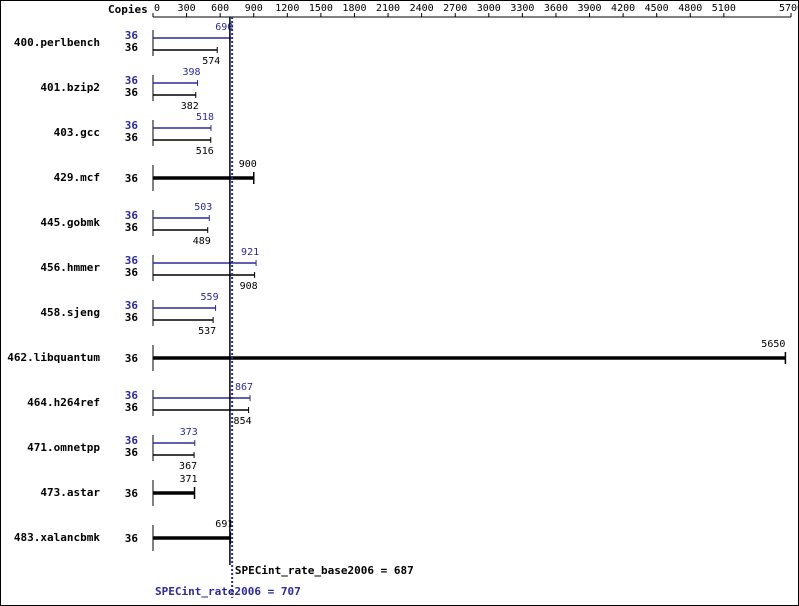  Describe the element at coordinates (63, 447) in the screenshot. I see `benchmark-label: 471.omnetpp` at that location.